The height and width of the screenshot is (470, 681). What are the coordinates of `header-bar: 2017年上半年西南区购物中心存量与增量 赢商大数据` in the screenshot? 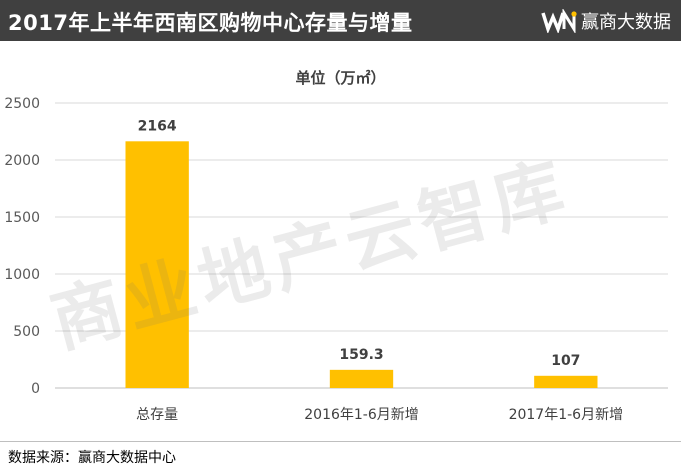 It's located at (340, 20).